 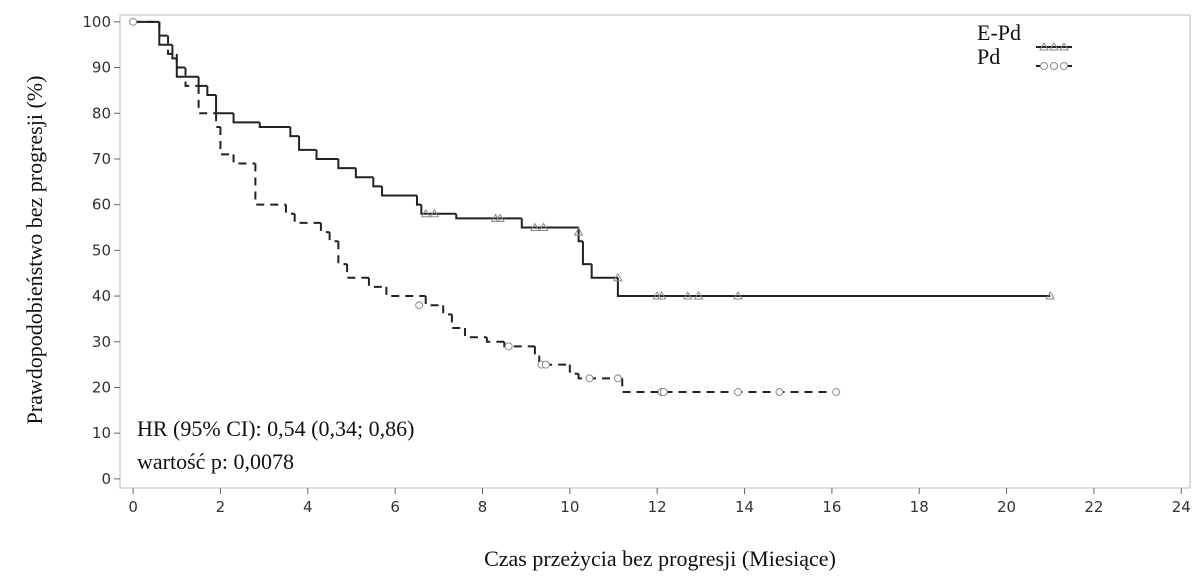 I want to click on legend-label: E-Pd, so click(x=999, y=32).